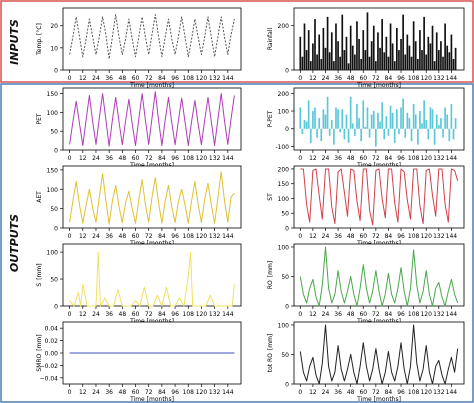 This screenshot has height=403, width=474. I want to click on x-tick-label: 12, so click(313, 314).